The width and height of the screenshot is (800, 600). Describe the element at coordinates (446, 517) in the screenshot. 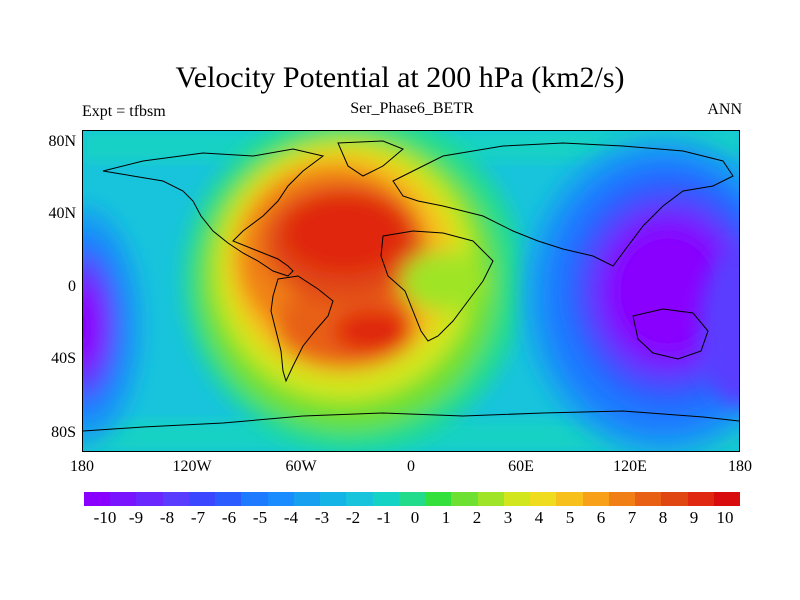

I see `colorbar-tick-label: 1` at that location.